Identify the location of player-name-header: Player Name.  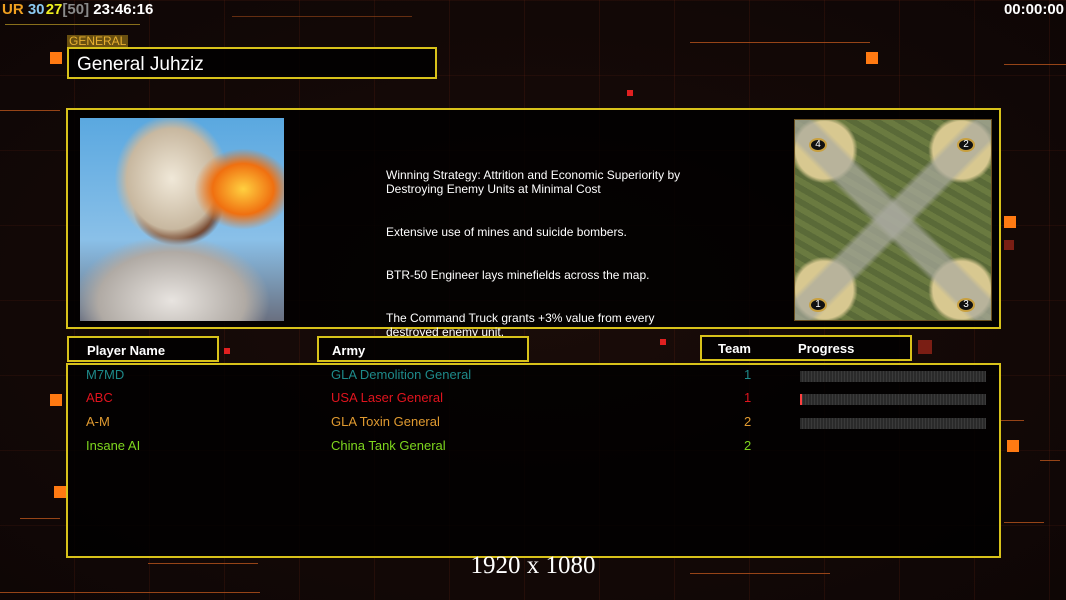
(143, 349).